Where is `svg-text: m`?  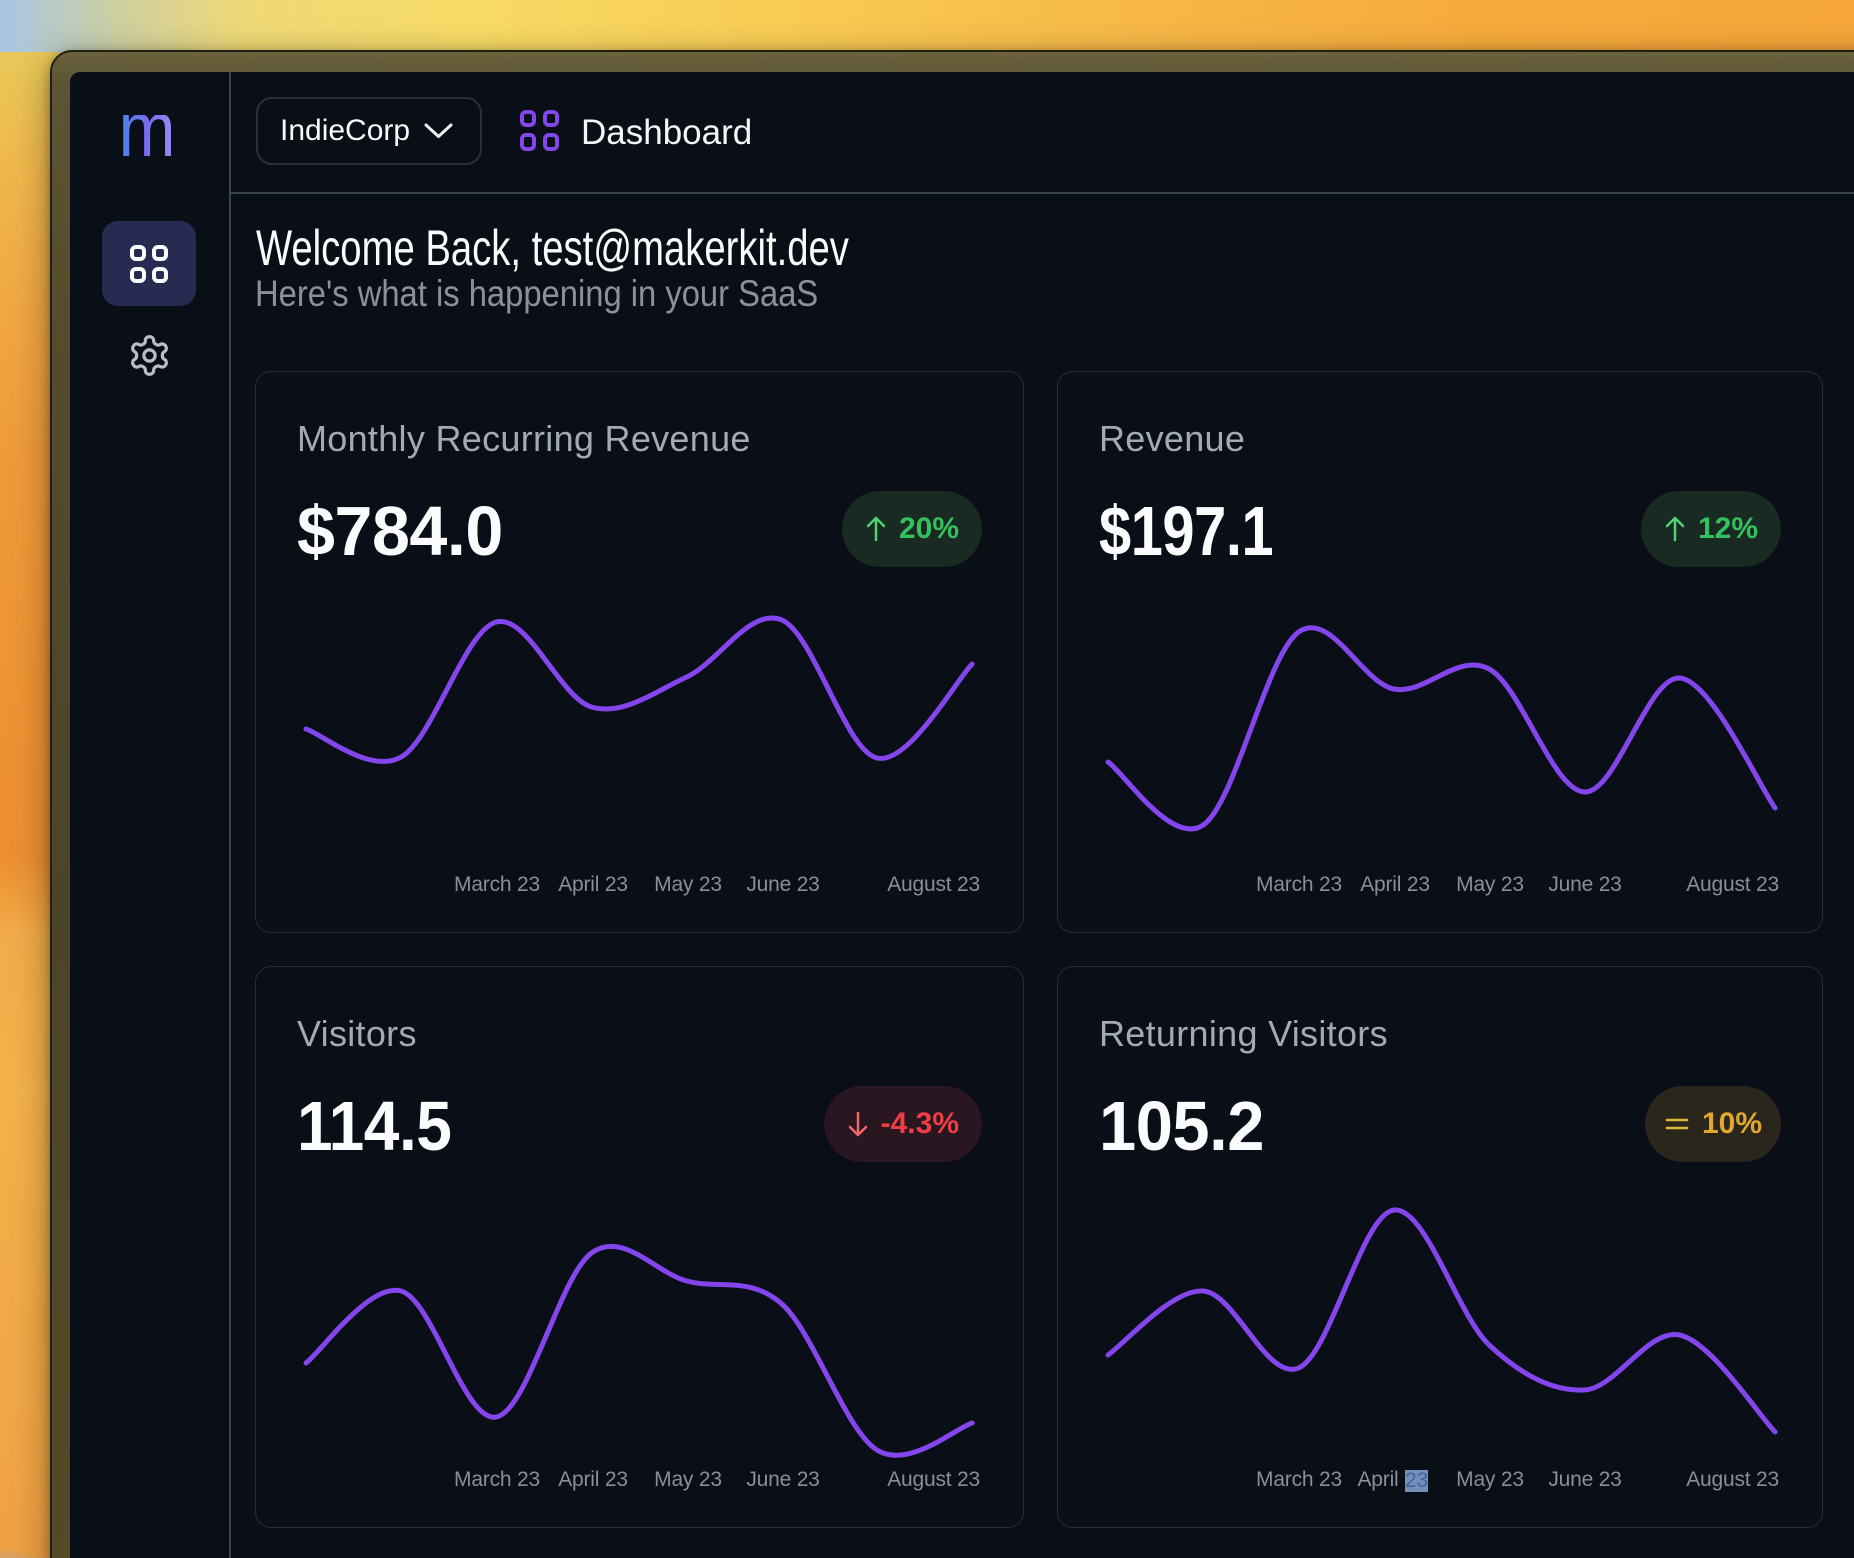 svg-text: m is located at coordinates (147, 138).